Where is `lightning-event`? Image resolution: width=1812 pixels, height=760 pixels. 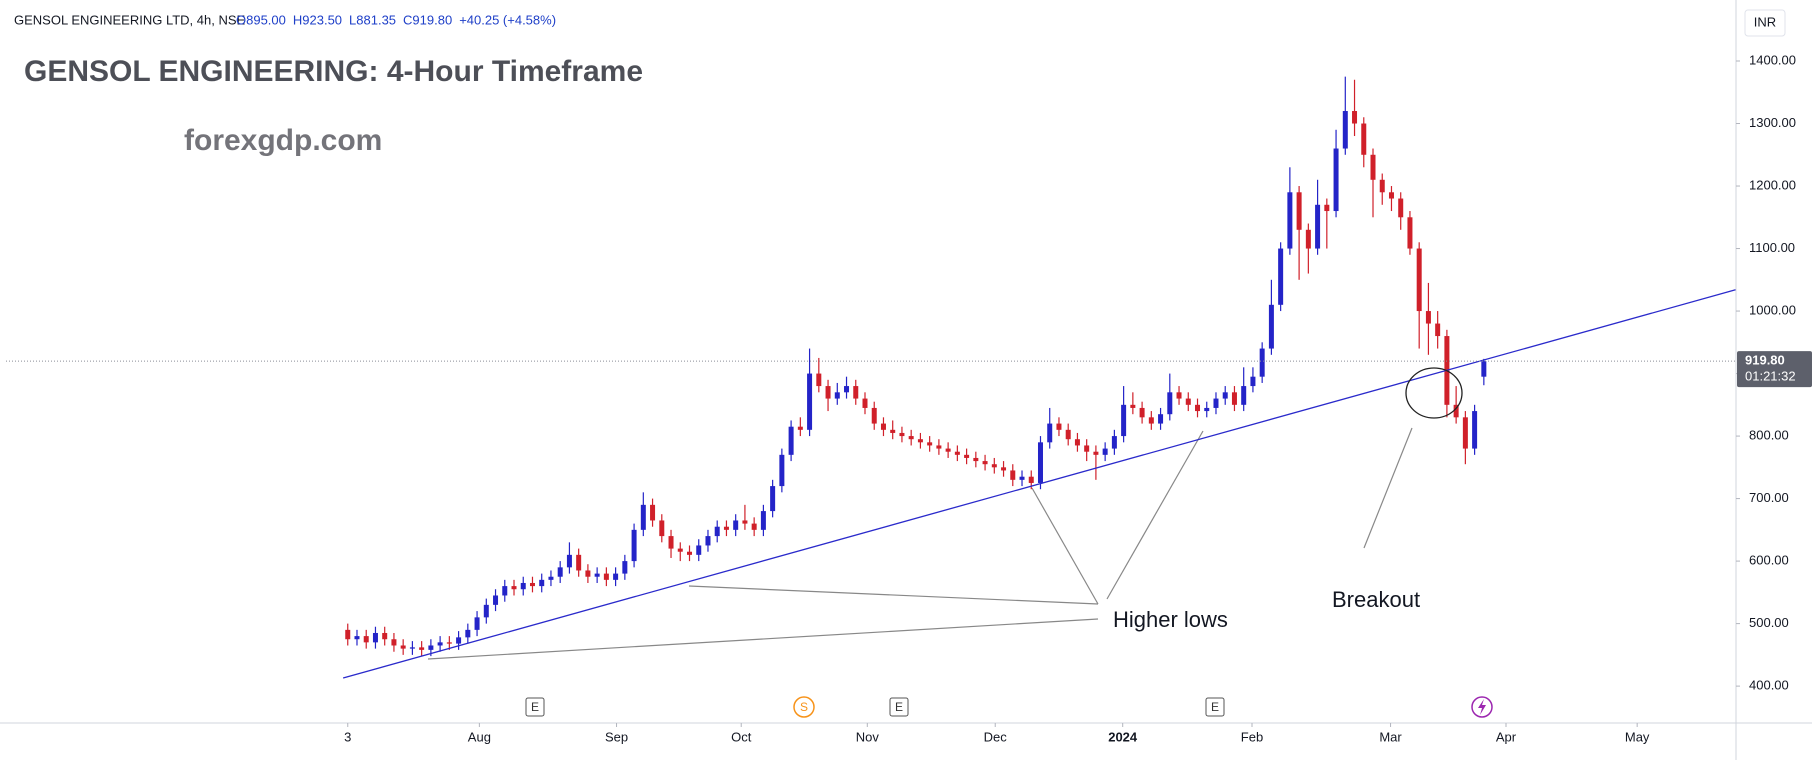 lightning-event is located at coordinates (1482, 707).